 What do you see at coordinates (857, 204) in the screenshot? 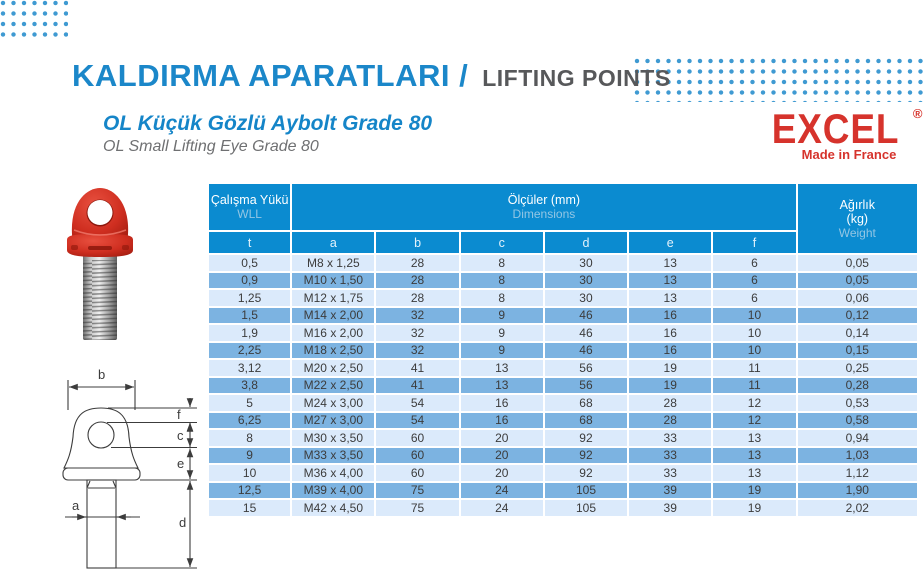
I see `header-weight-tr: Ağırlık` at bounding box center [857, 204].